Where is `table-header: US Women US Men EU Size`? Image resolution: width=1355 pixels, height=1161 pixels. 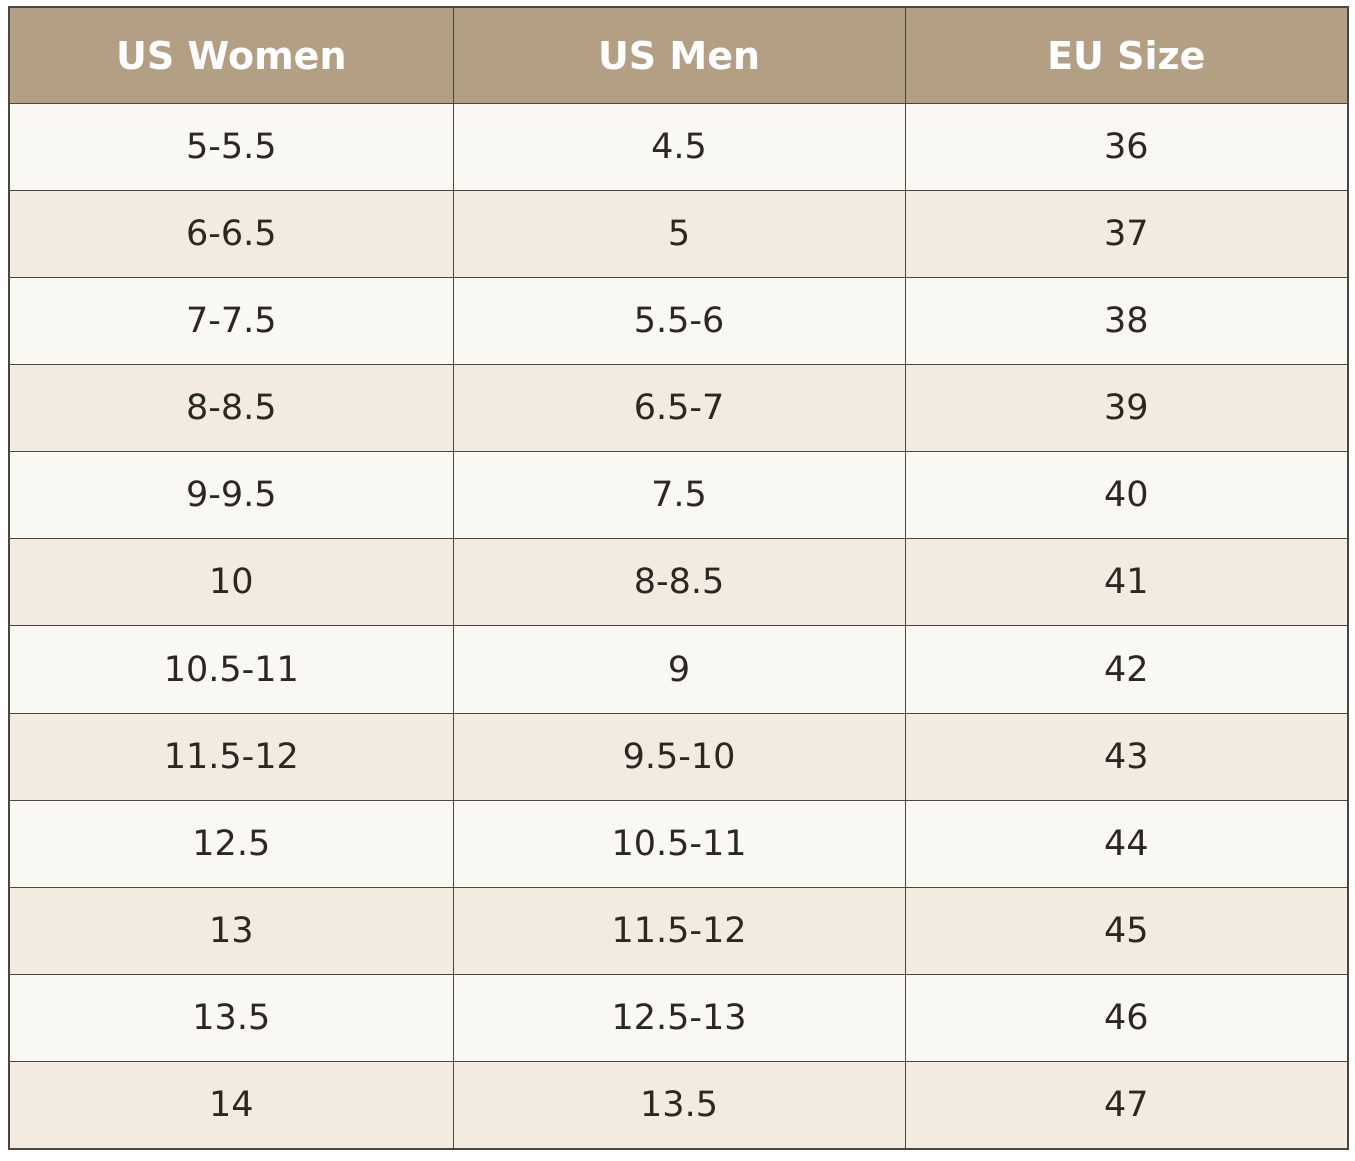
table-header: US Women US Men EU Size is located at coordinates (678, 55).